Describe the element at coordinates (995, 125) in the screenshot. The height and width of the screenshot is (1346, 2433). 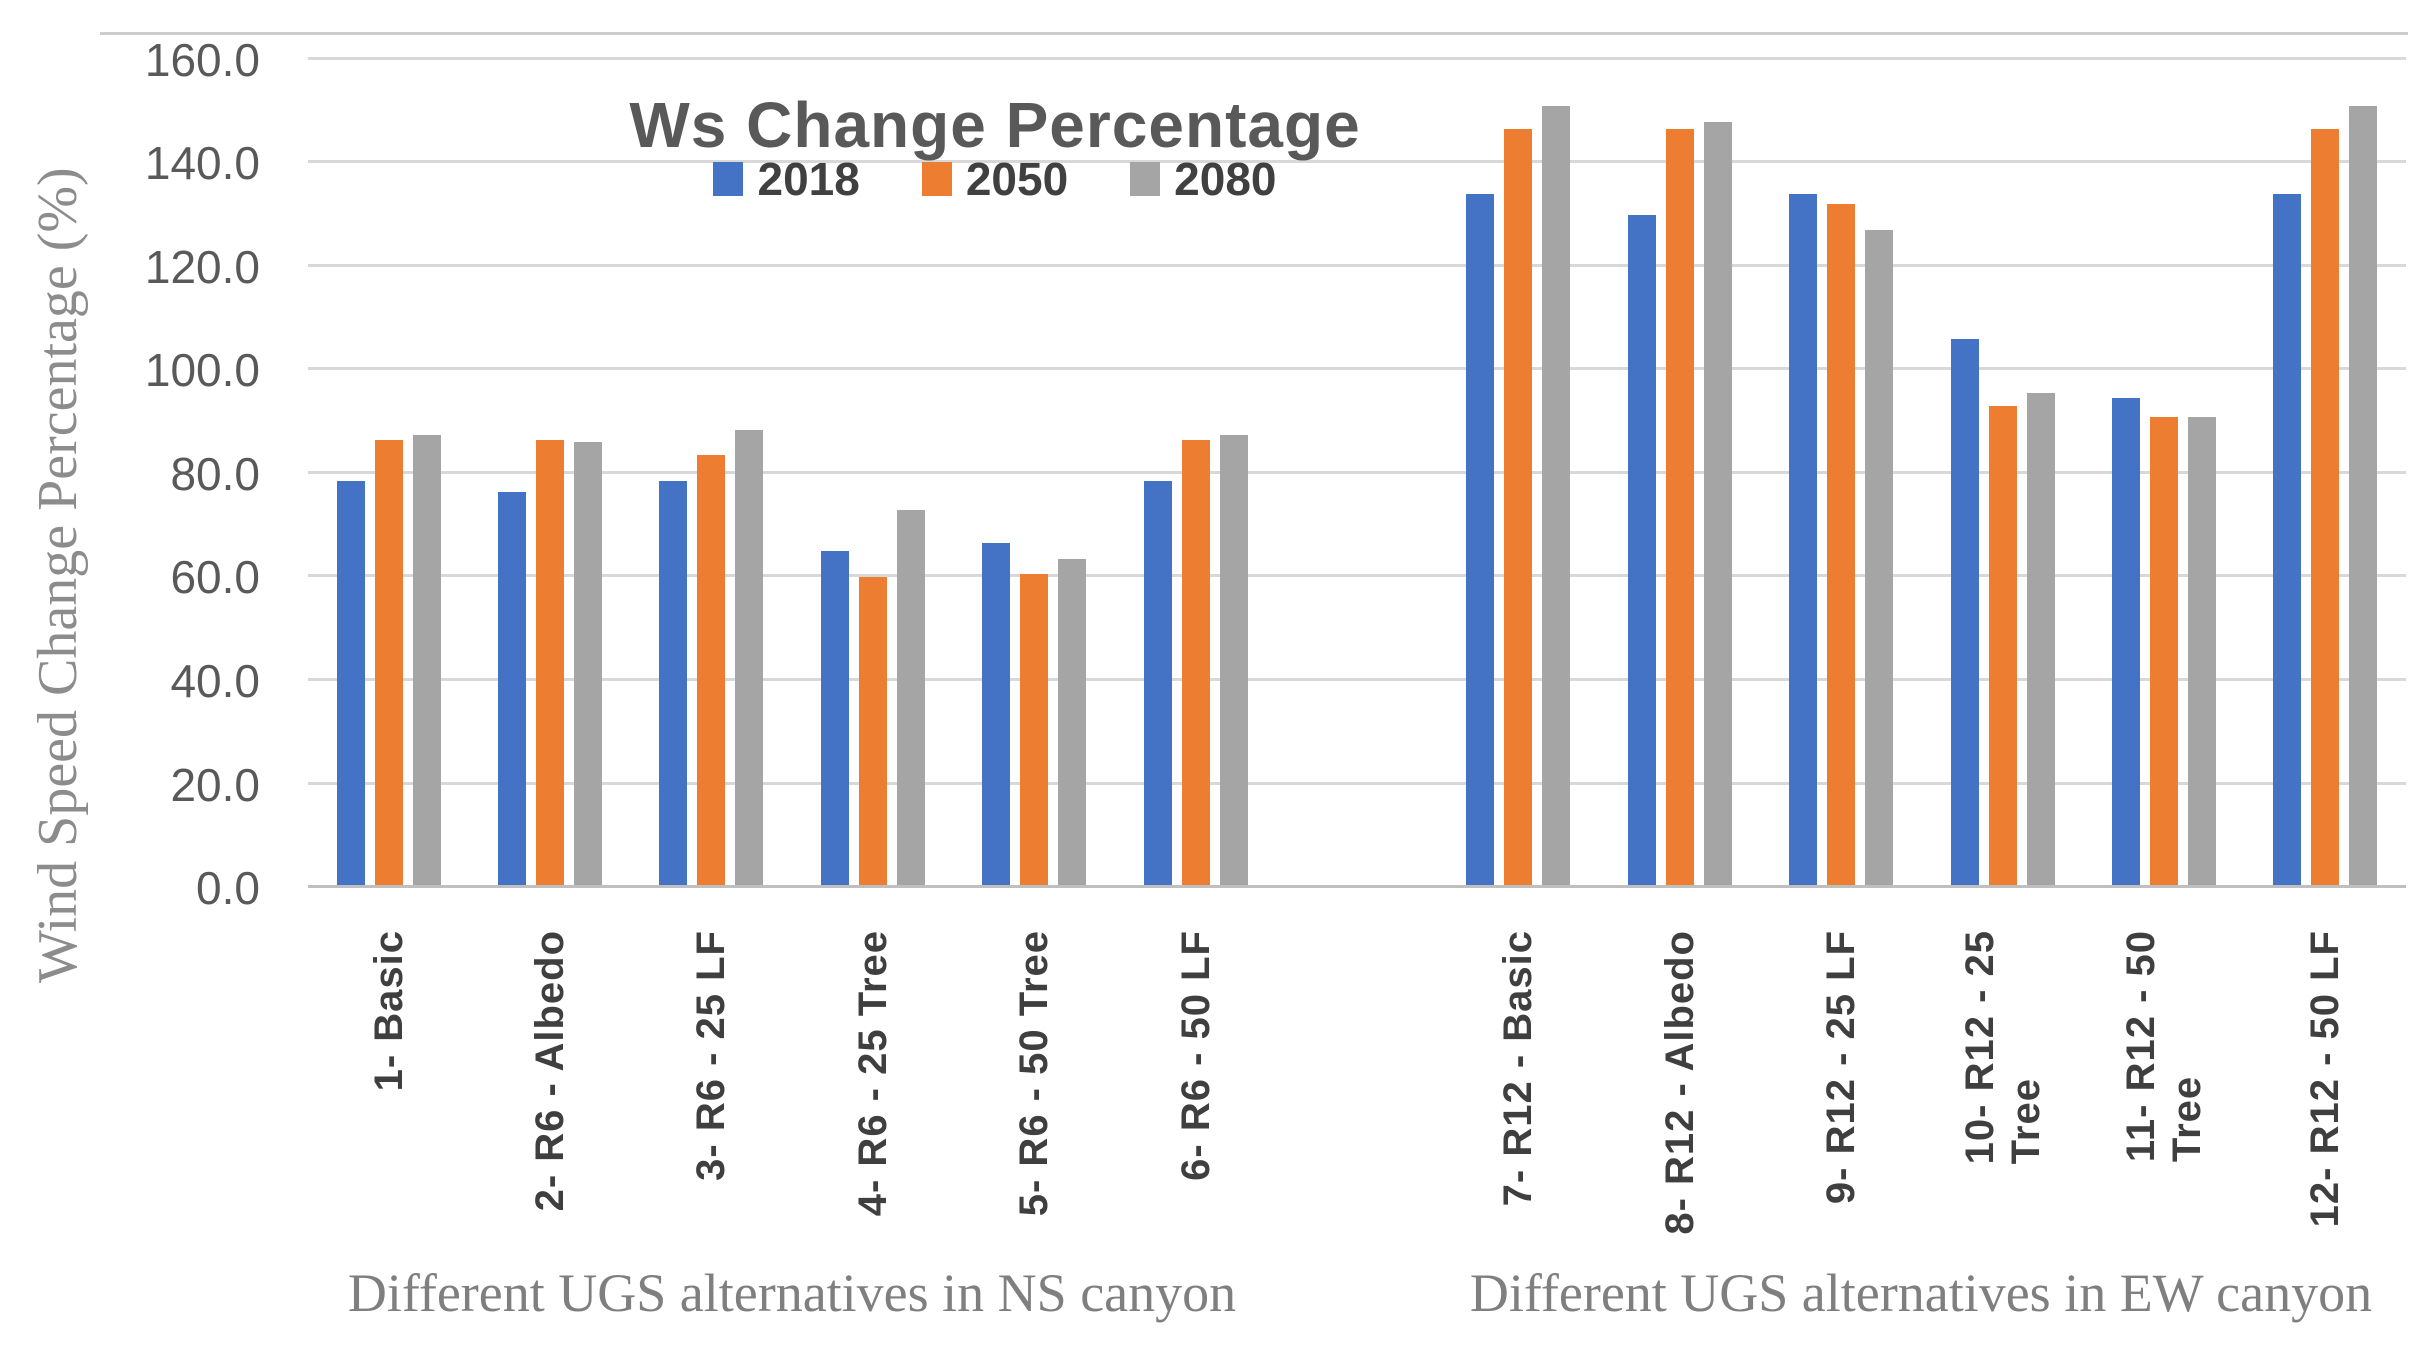
I see `chart-title: Ws Change Percentage` at that location.